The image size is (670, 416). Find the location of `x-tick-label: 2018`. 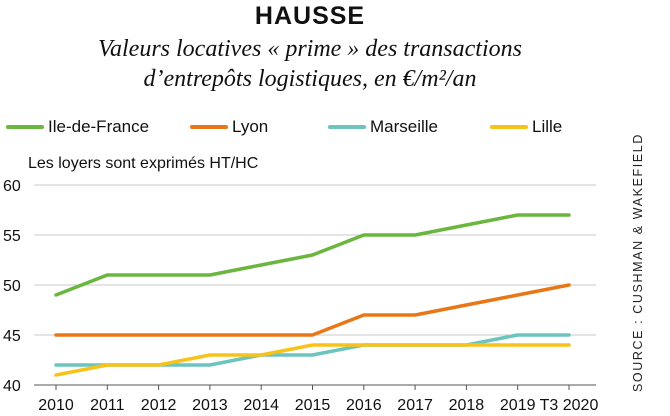

x-tick-label: 2018 is located at coordinates (467, 405).